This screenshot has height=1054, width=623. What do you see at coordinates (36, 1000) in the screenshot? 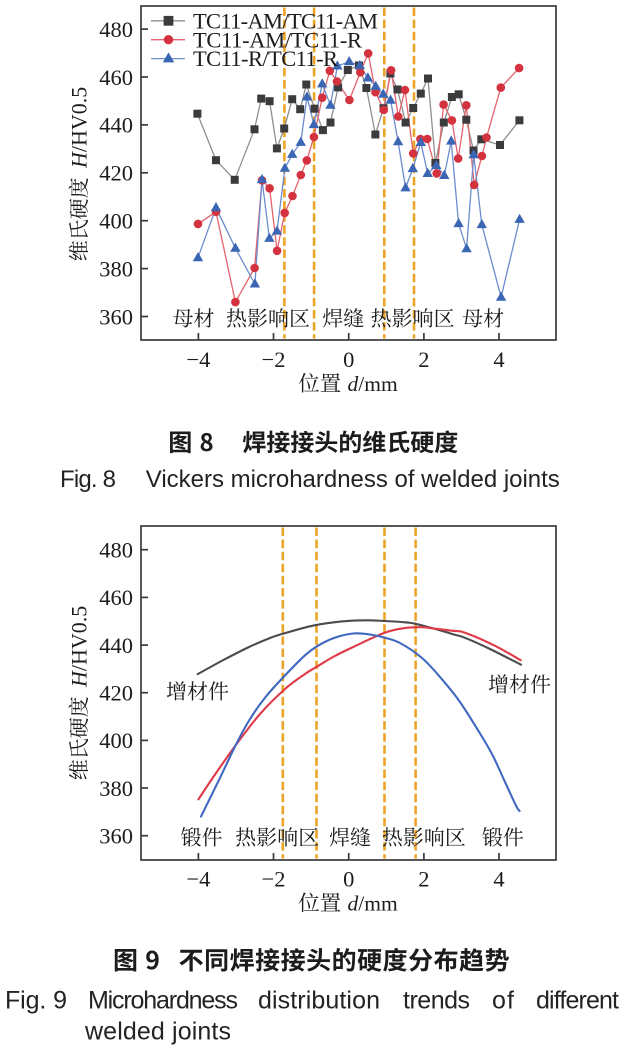
I see `svg-text: Fig. 9` at bounding box center [36, 1000].